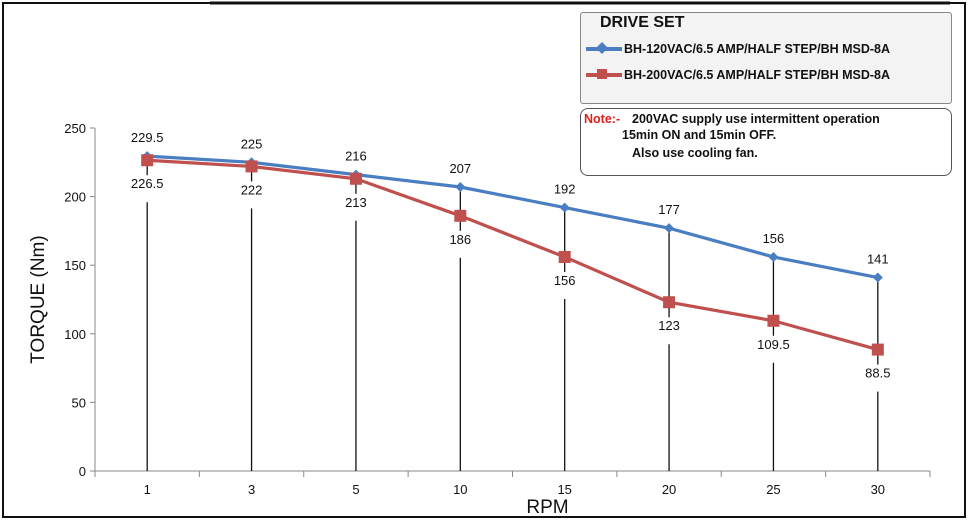 This screenshot has width=968, height=520. I want to click on series-1-data-label: 213, so click(356, 202).